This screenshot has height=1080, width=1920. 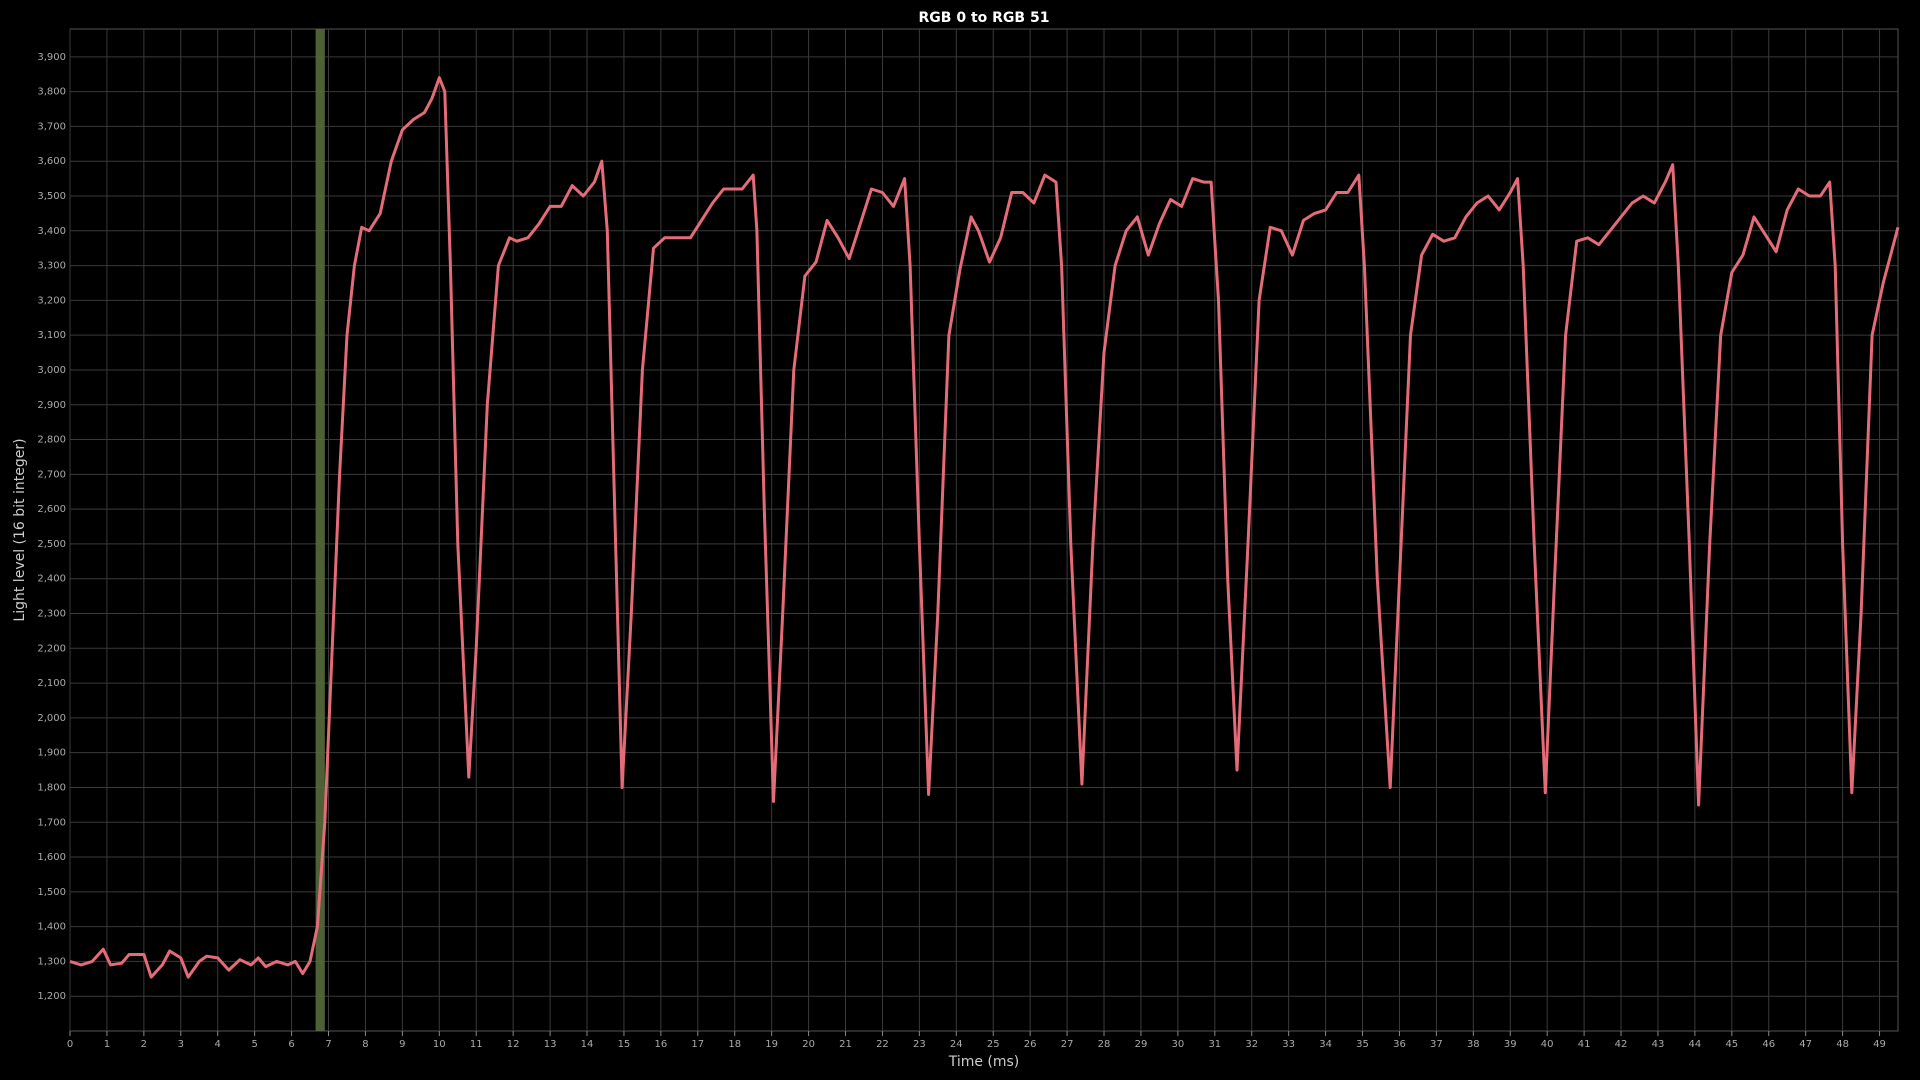 What do you see at coordinates (956, 1044) in the screenshot?
I see `x-tick-label: 24` at bounding box center [956, 1044].